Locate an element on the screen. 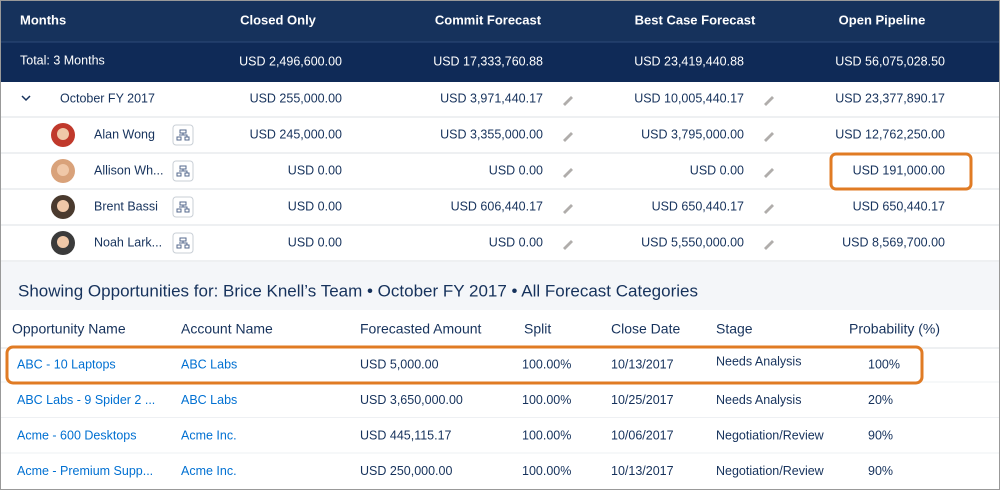 This screenshot has height=490, width=1000. forecast-value: USD 3,795,000.00 is located at coordinates (692, 134).